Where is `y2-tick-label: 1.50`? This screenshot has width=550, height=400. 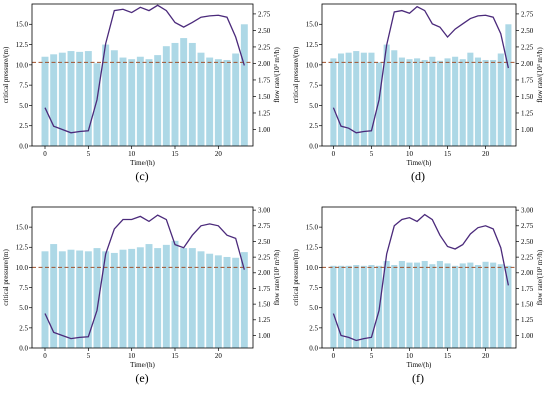 y2-tick-label: 1.50 is located at coordinates (264, 305).